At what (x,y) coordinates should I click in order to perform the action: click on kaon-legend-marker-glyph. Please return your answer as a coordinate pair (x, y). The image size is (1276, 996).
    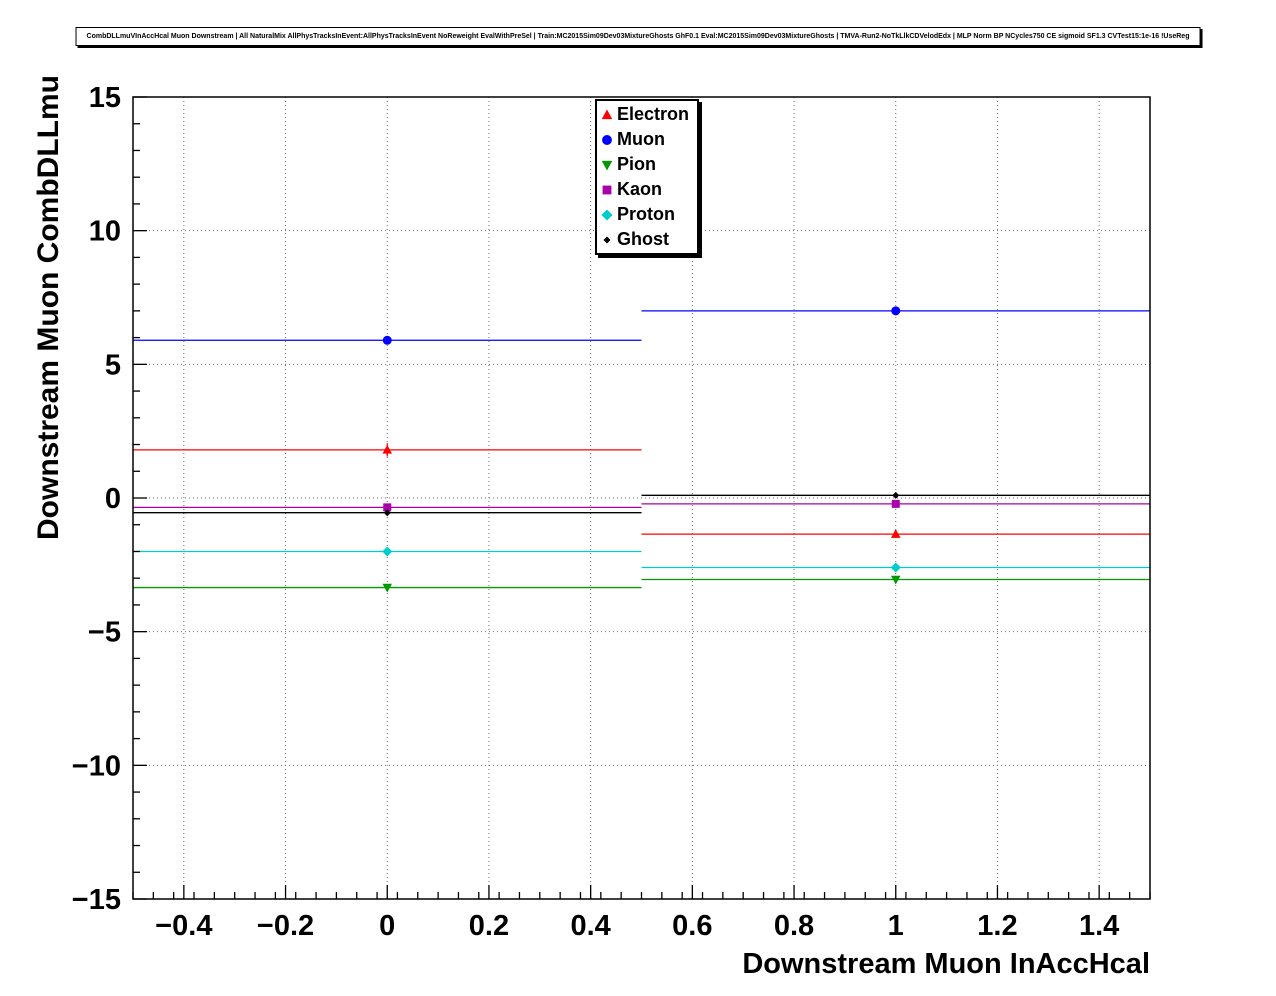
    Looking at the image, I should click on (607, 189).